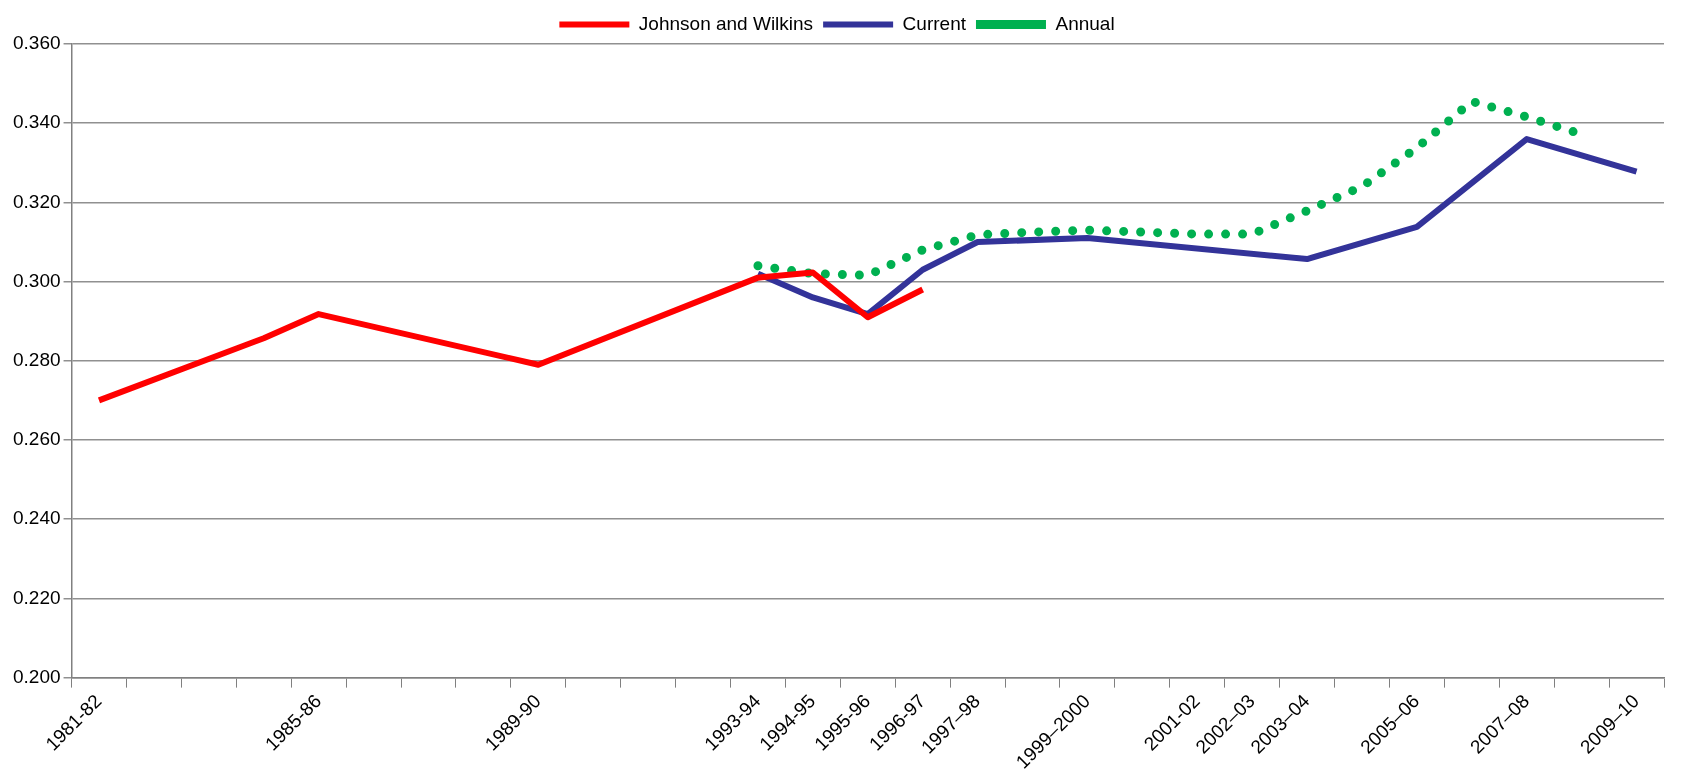 The image size is (1694, 782). Describe the element at coordinates (934, 23) in the screenshot. I see `legend-label: Current` at that location.